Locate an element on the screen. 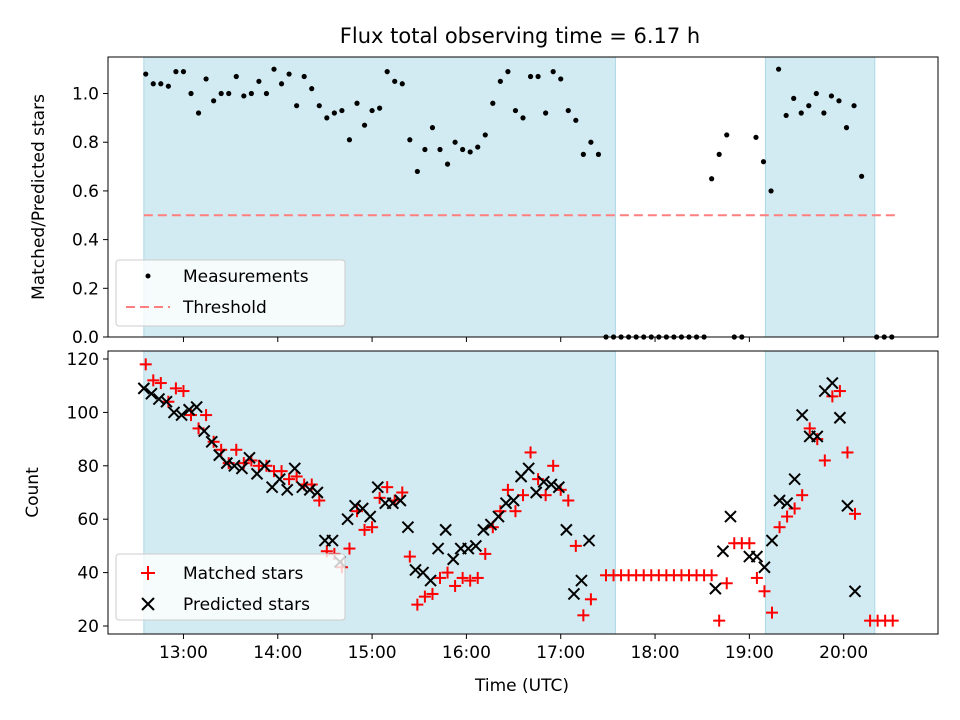 This screenshot has height=720, width=960. x-tick-label: 13:00 is located at coordinates (183, 653).